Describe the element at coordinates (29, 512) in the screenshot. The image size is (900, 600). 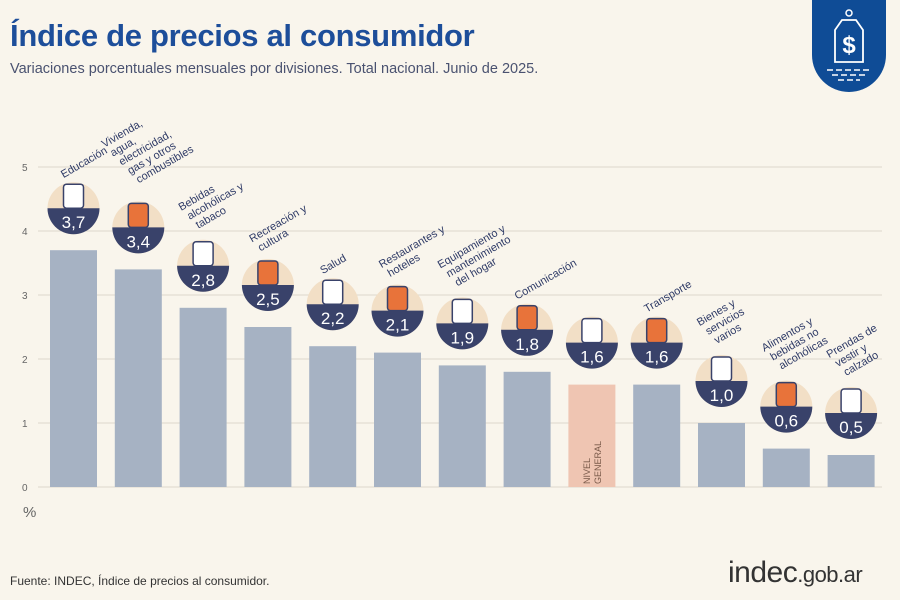
I see `y-axis-label: %` at that location.